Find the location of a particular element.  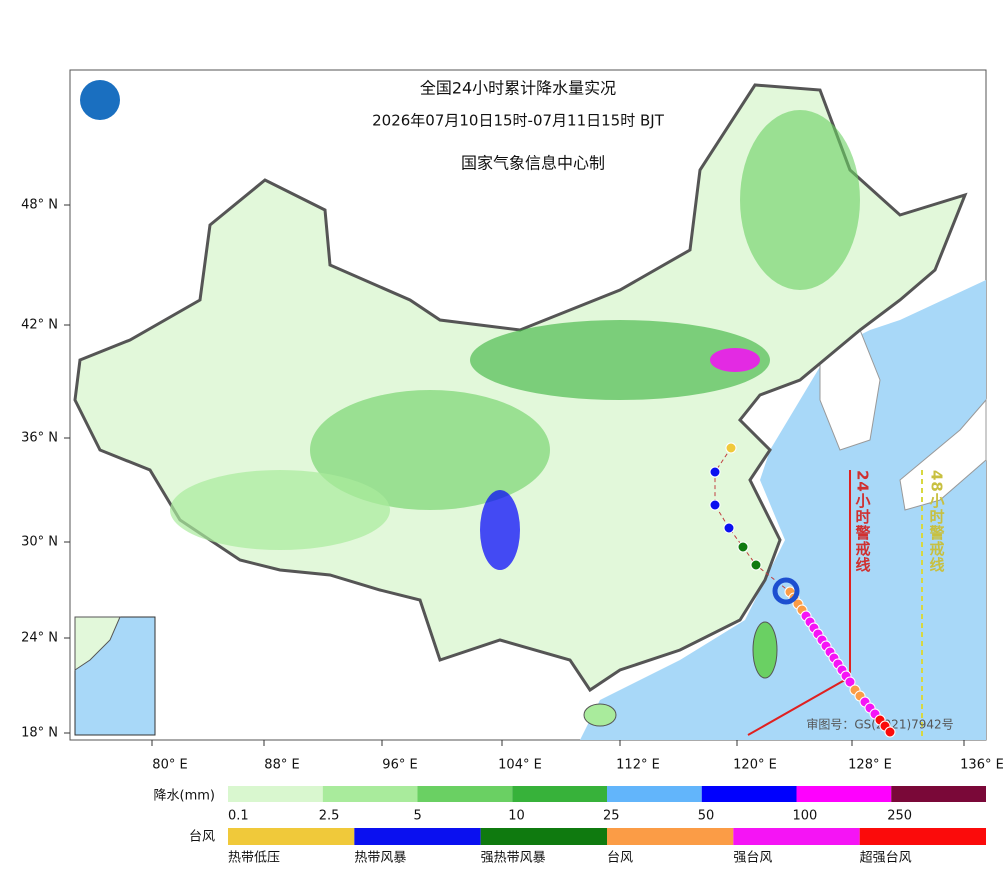

period: 2026年07月10日15时-07月11日15时 BJT is located at coordinates (518, 121).